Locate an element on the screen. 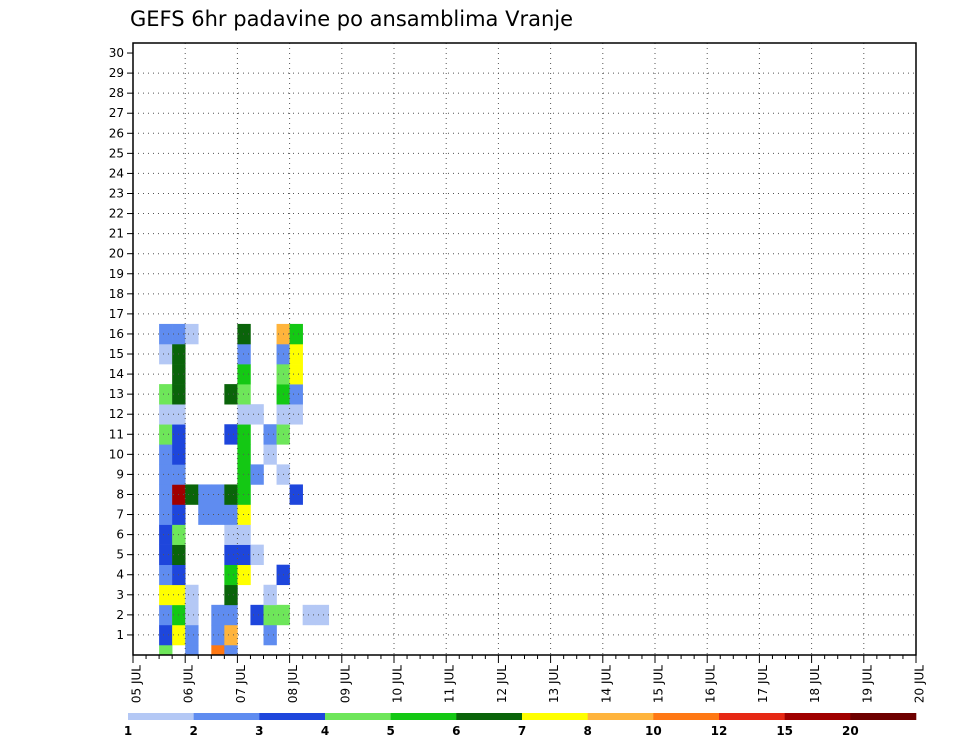  chart-title: GEFS 6hr padavine po ansamblima Vranje is located at coordinates (351, 19).